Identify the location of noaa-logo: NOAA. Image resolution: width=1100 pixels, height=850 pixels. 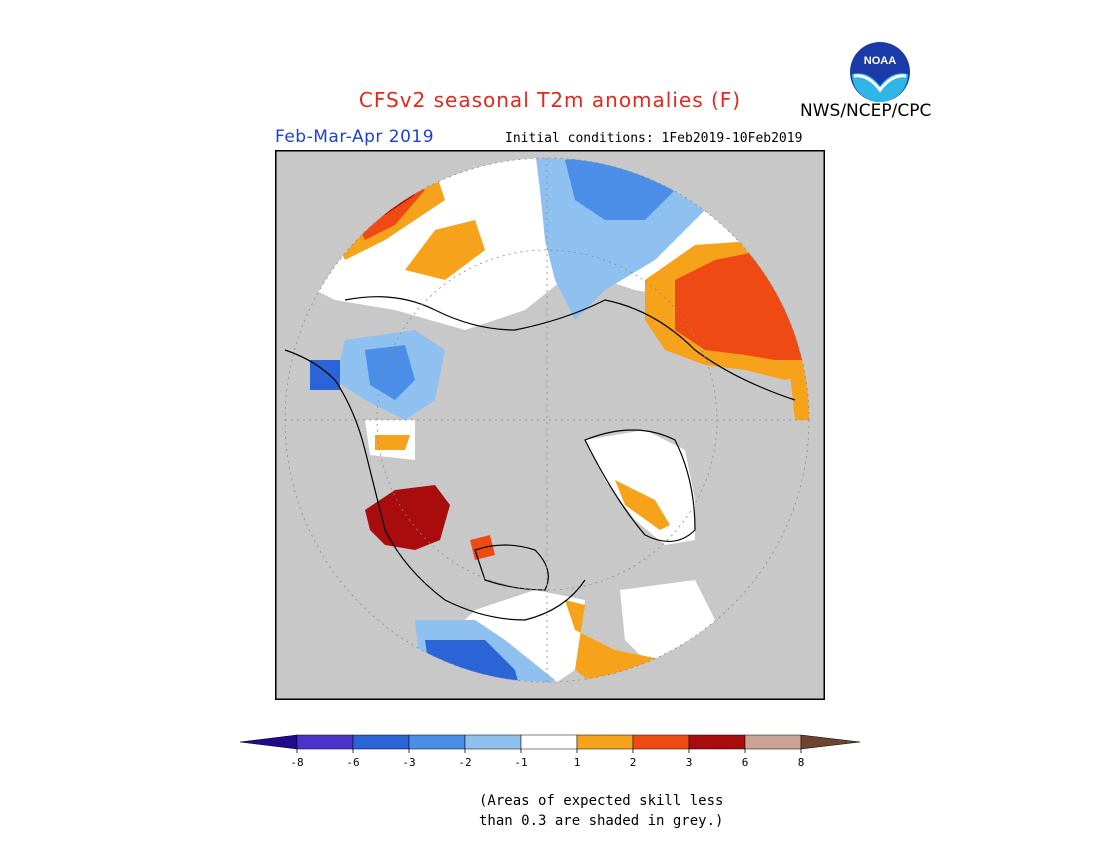
(880, 72).